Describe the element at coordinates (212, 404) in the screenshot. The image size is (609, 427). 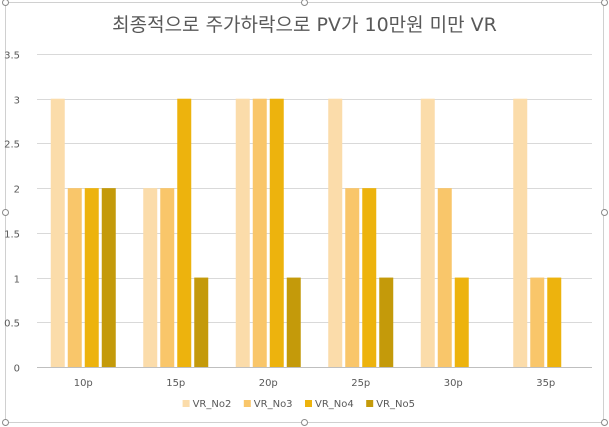
I see `legend-label: VR_No2` at that location.